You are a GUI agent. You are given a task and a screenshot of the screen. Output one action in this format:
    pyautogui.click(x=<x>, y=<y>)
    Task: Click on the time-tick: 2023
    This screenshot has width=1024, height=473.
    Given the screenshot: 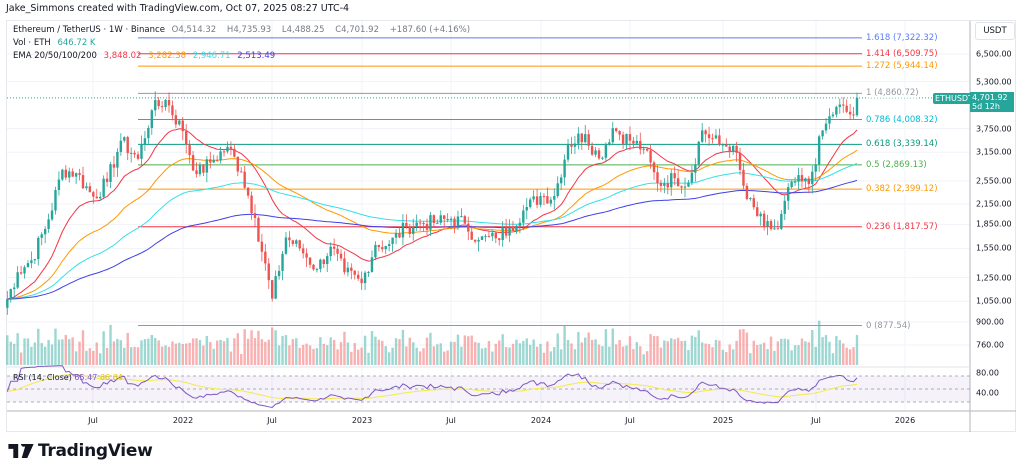 What is the action you would take?
    pyautogui.click(x=362, y=420)
    